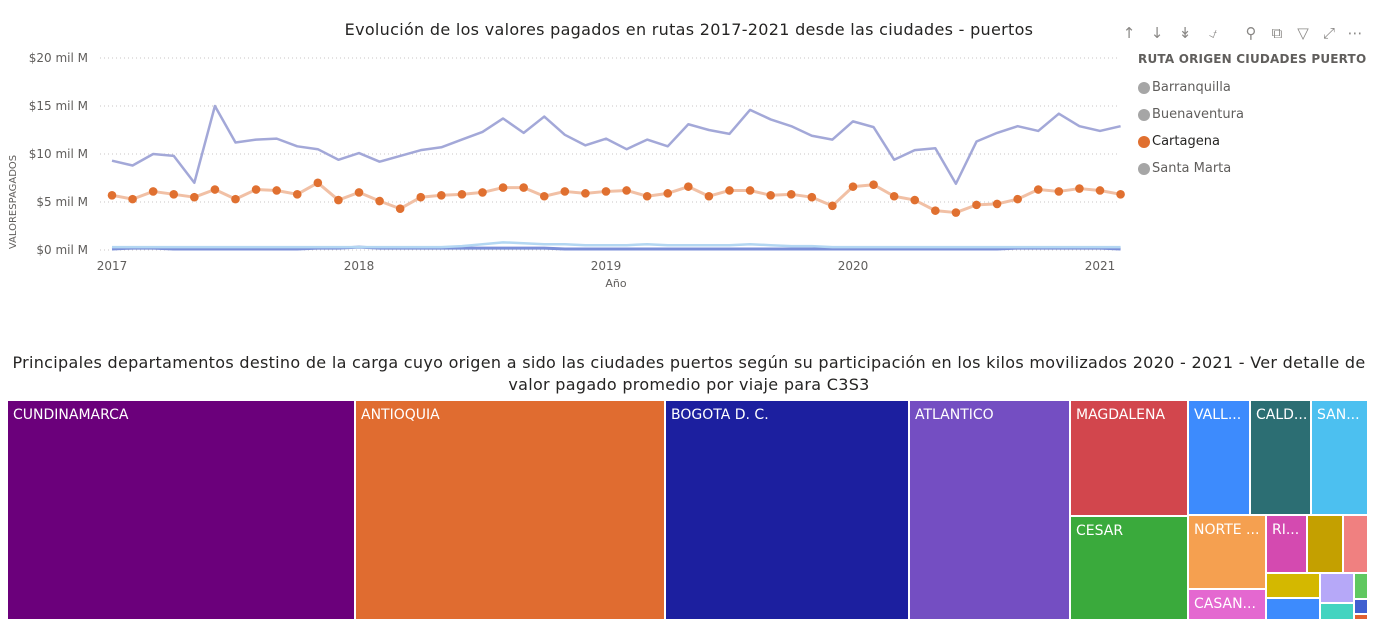  Describe the element at coordinates (1256, 141) in the screenshot. I see `legend-item-cartagena: Cartagena` at that location.